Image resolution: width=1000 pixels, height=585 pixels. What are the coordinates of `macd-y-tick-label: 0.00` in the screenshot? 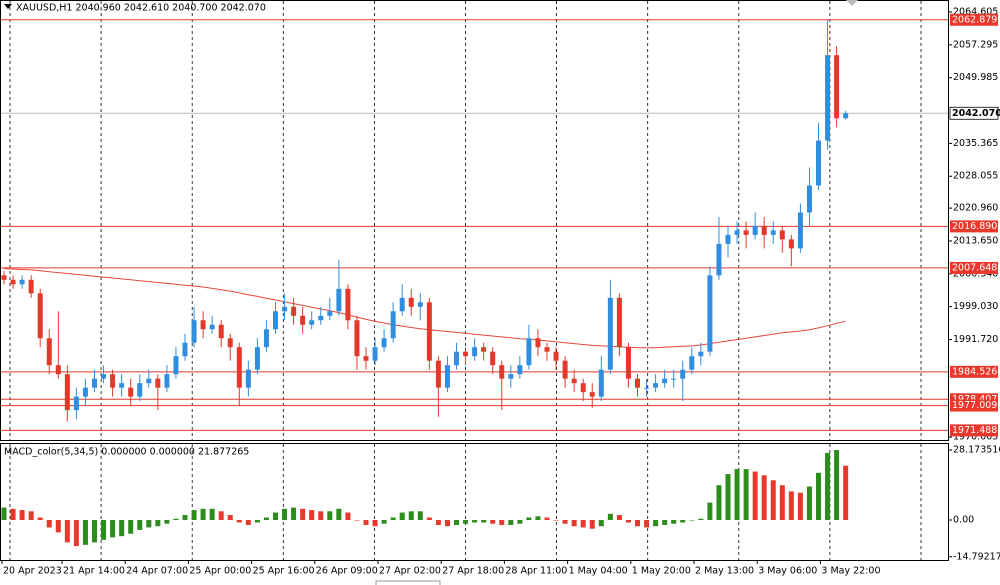 It's located at (963, 520).